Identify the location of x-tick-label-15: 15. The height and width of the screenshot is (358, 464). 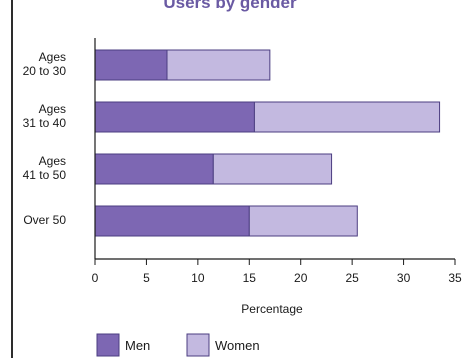
(250, 278).